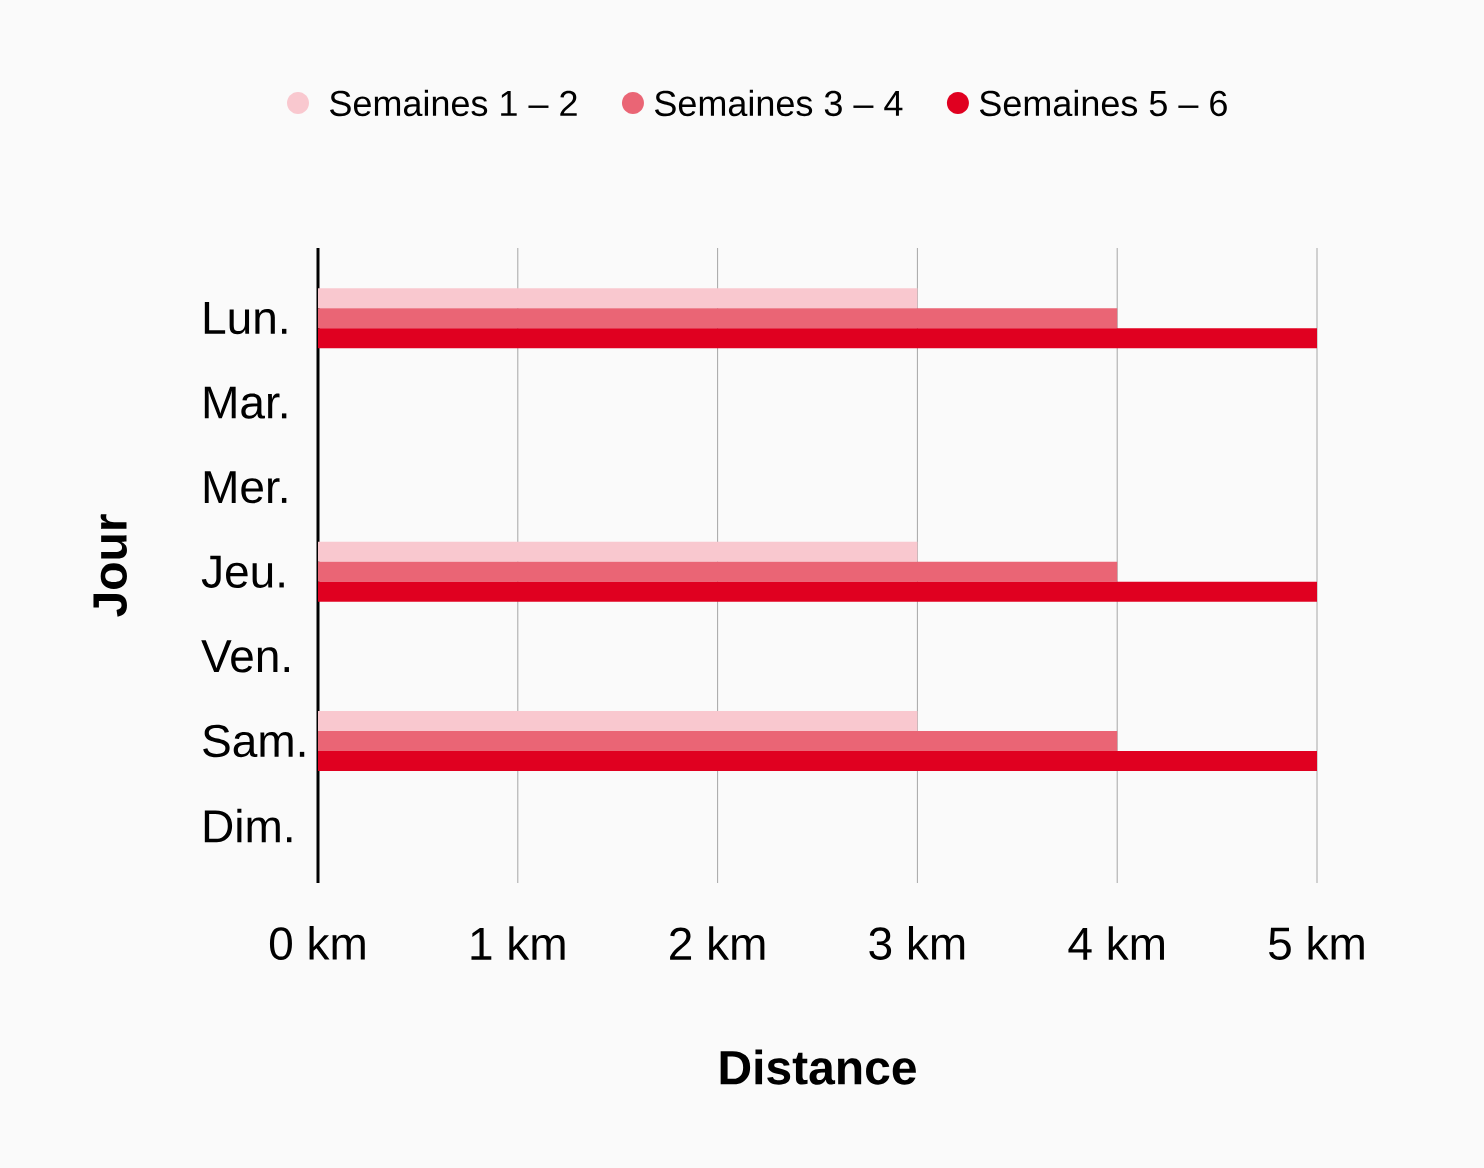 The height and width of the screenshot is (1168, 1484). I want to click on y-tick-label: Mer., so click(245, 487).